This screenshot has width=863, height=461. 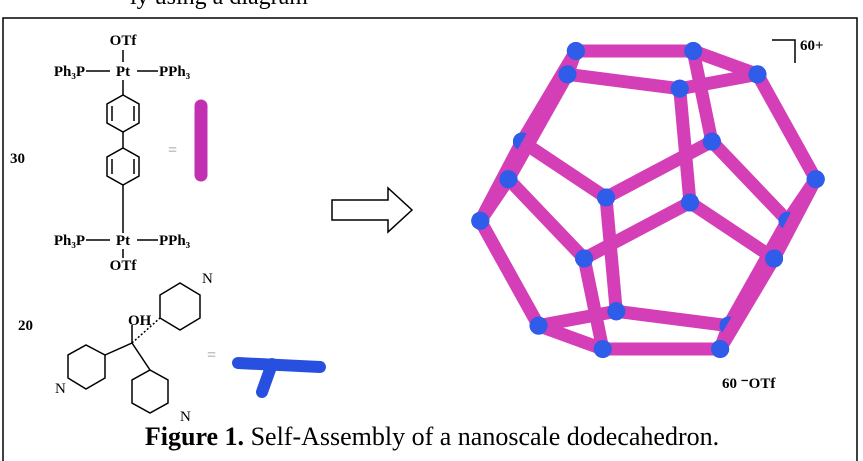 I want to click on linker-structure, so click(x=122, y=154).